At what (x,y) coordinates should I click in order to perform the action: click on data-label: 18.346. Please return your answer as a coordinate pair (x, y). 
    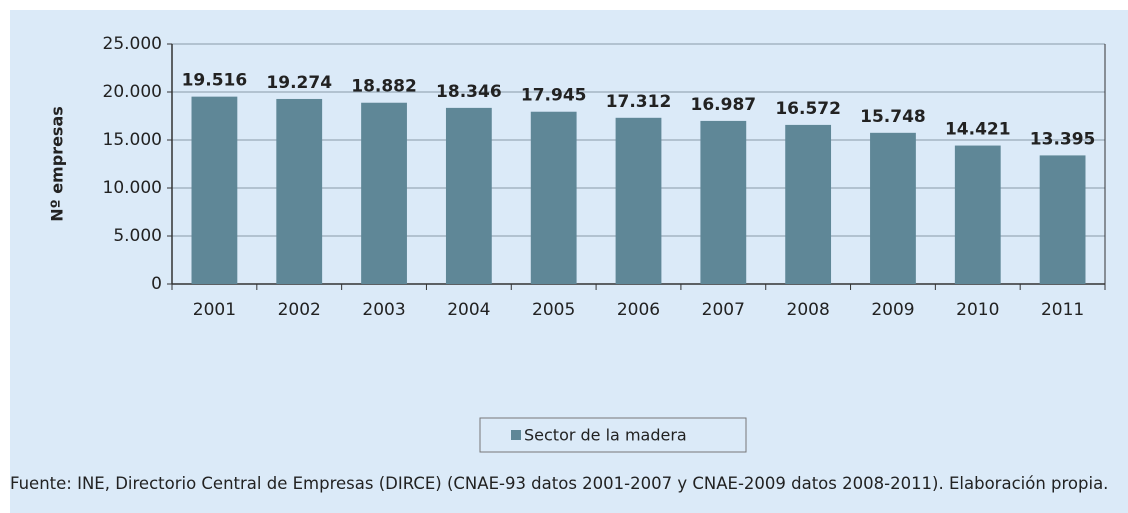
    Looking at the image, I should click on (469, 92).